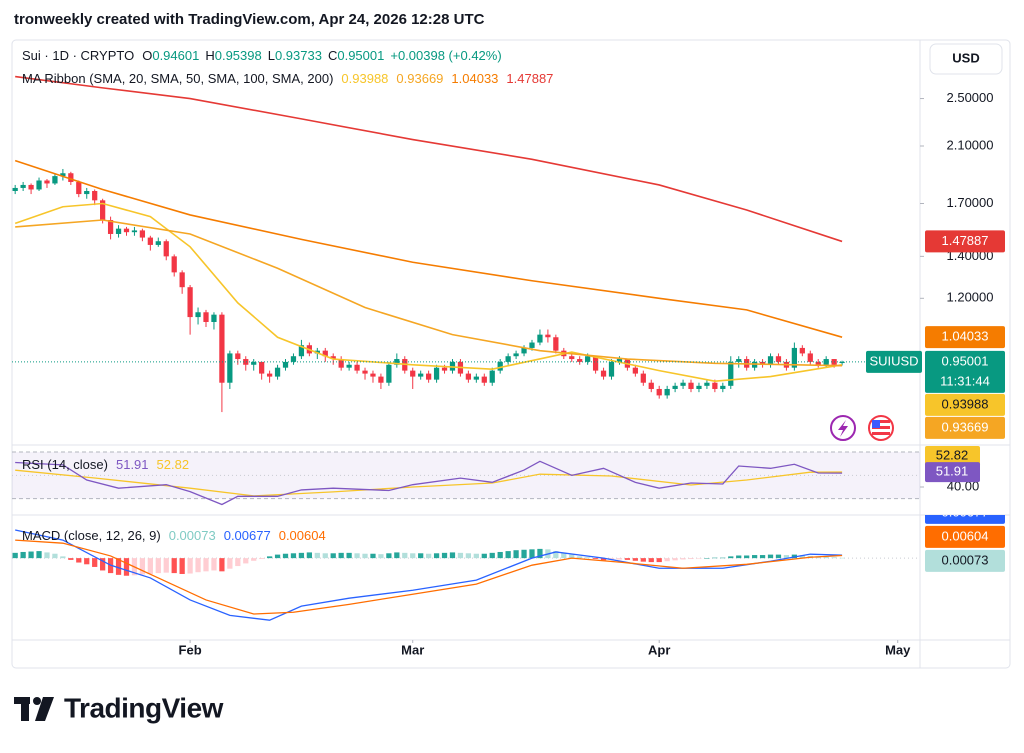 Image resolution: width=1024 pixels, height=753 pixels. Describe the element at coordinates (91, 535) in the screenshot. I see `legend-macd-title: MACD (close, 12, 26, 9)` at that location.